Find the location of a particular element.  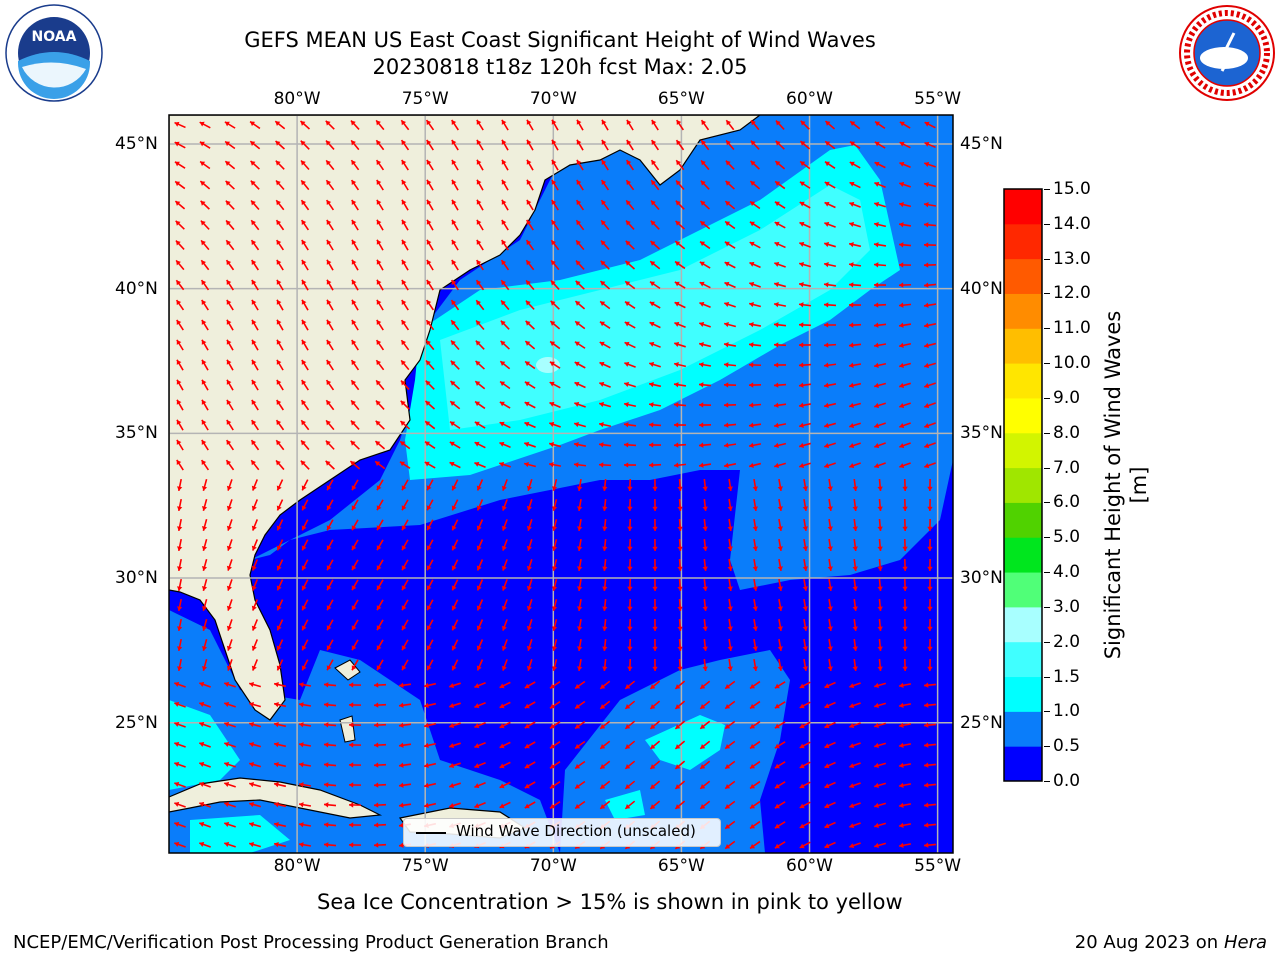

lat-tick-left-2: 35°N is located at coordinates (136, 433).